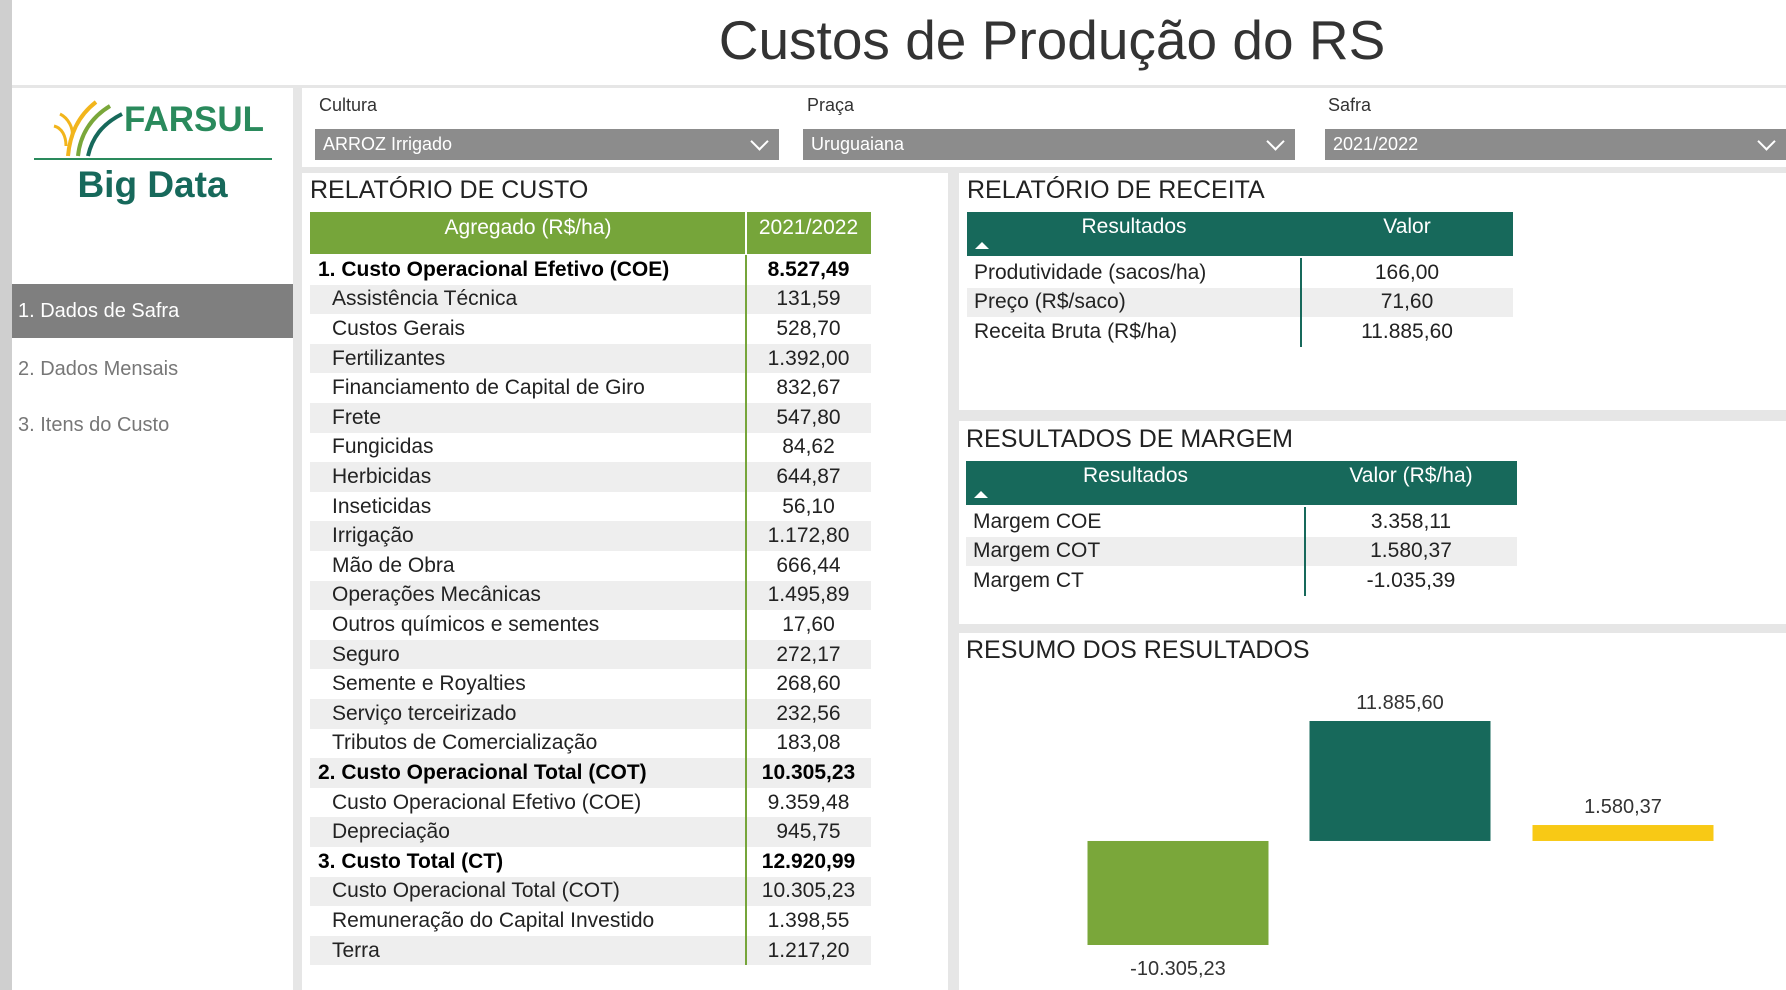 This screenshot has height=990, width=1786. I want to click on item-label: Herbicidas, so click(382, 476).